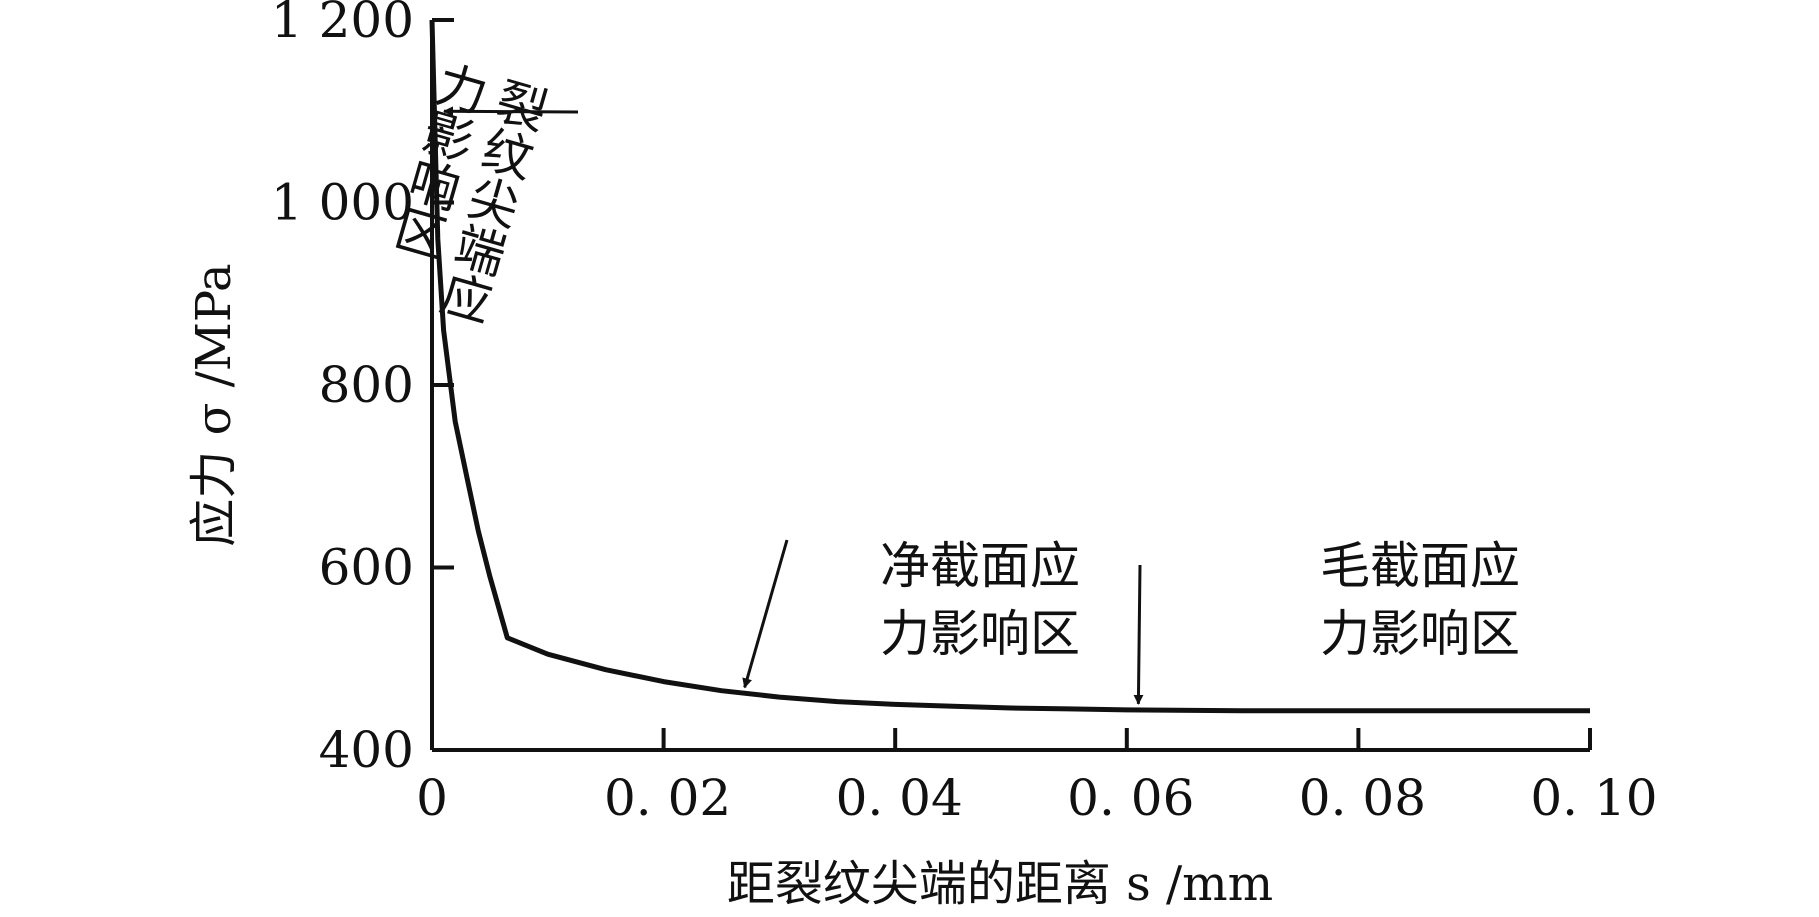 Image resolution: width=1819 pixels, height=917 pixels. I want to click on y-tick-label: 400, so click(366, 750).